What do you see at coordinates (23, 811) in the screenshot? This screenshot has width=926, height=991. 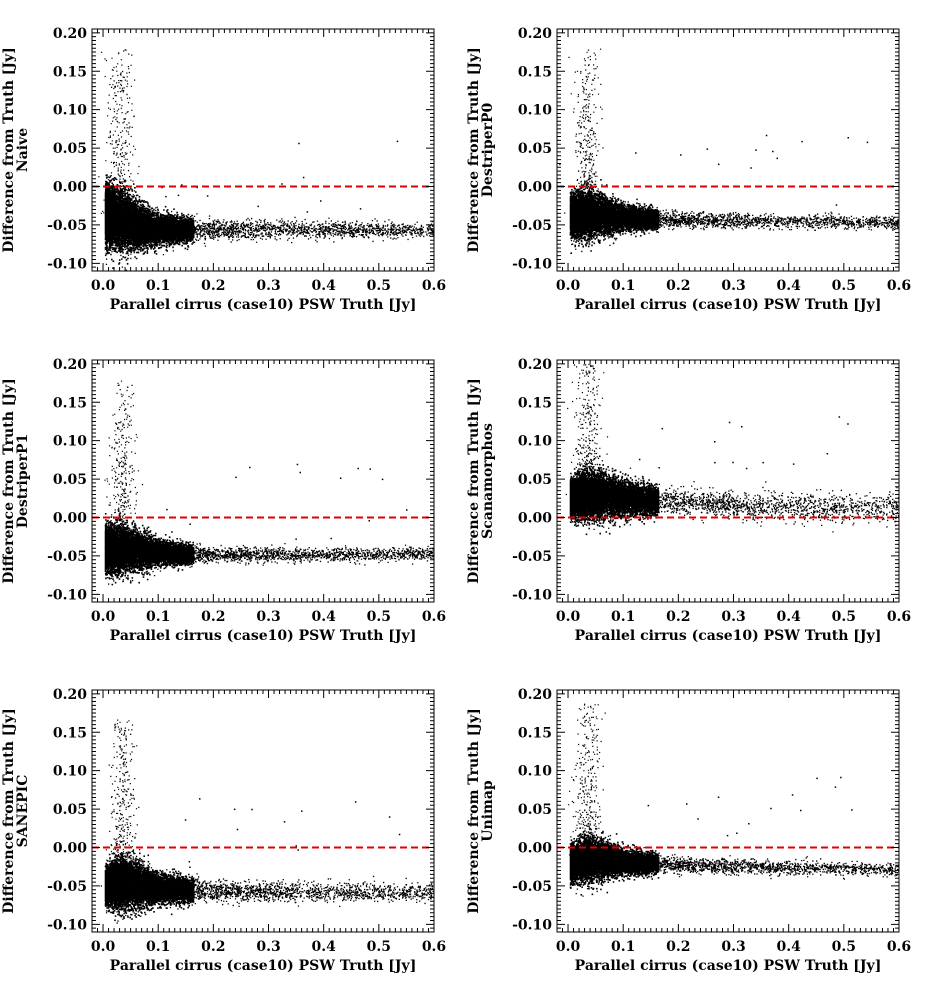 I see `method-label: SANEPIC` at bounding box center [23, 811].